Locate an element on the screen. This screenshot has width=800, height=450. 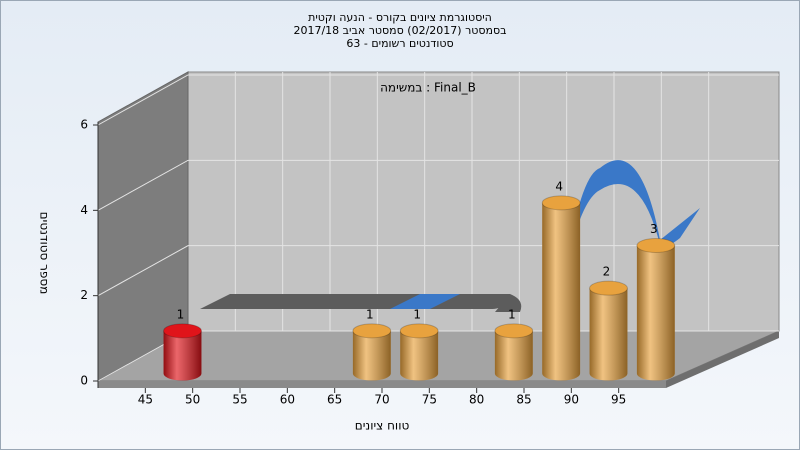
y-tick-label: 4 is located at coordinates (84, 210).